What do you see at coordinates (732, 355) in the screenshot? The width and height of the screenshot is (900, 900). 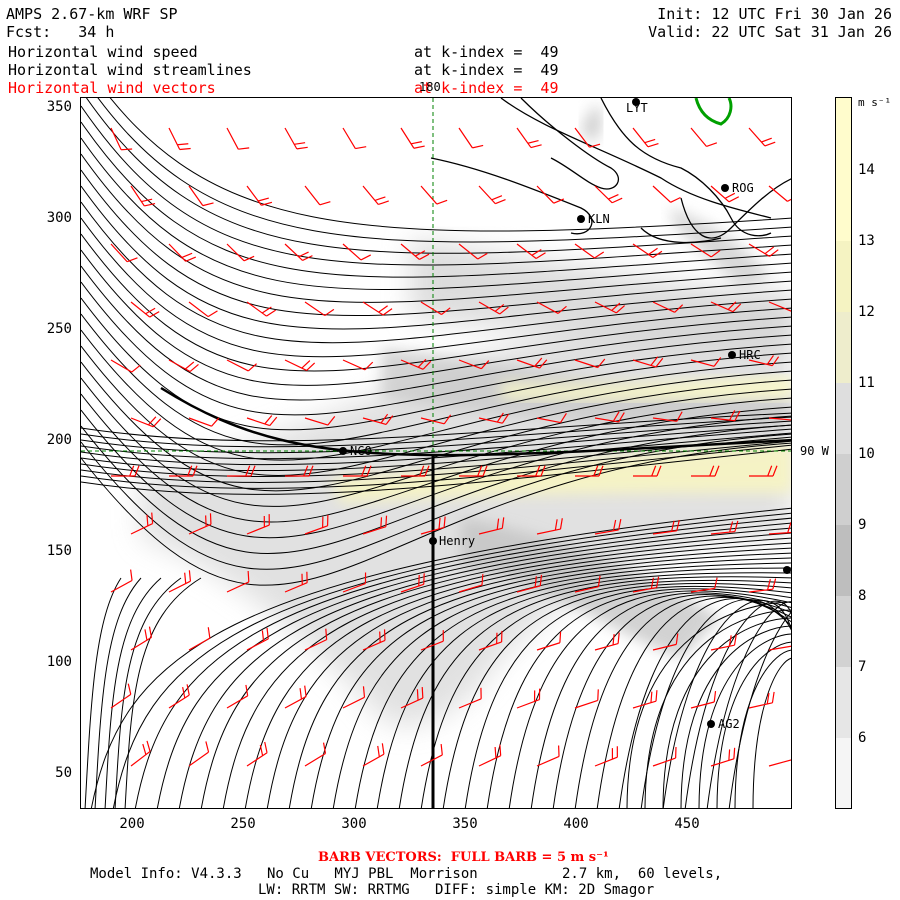 I see `station-dot-hrc` at bounding box center [732, 355].